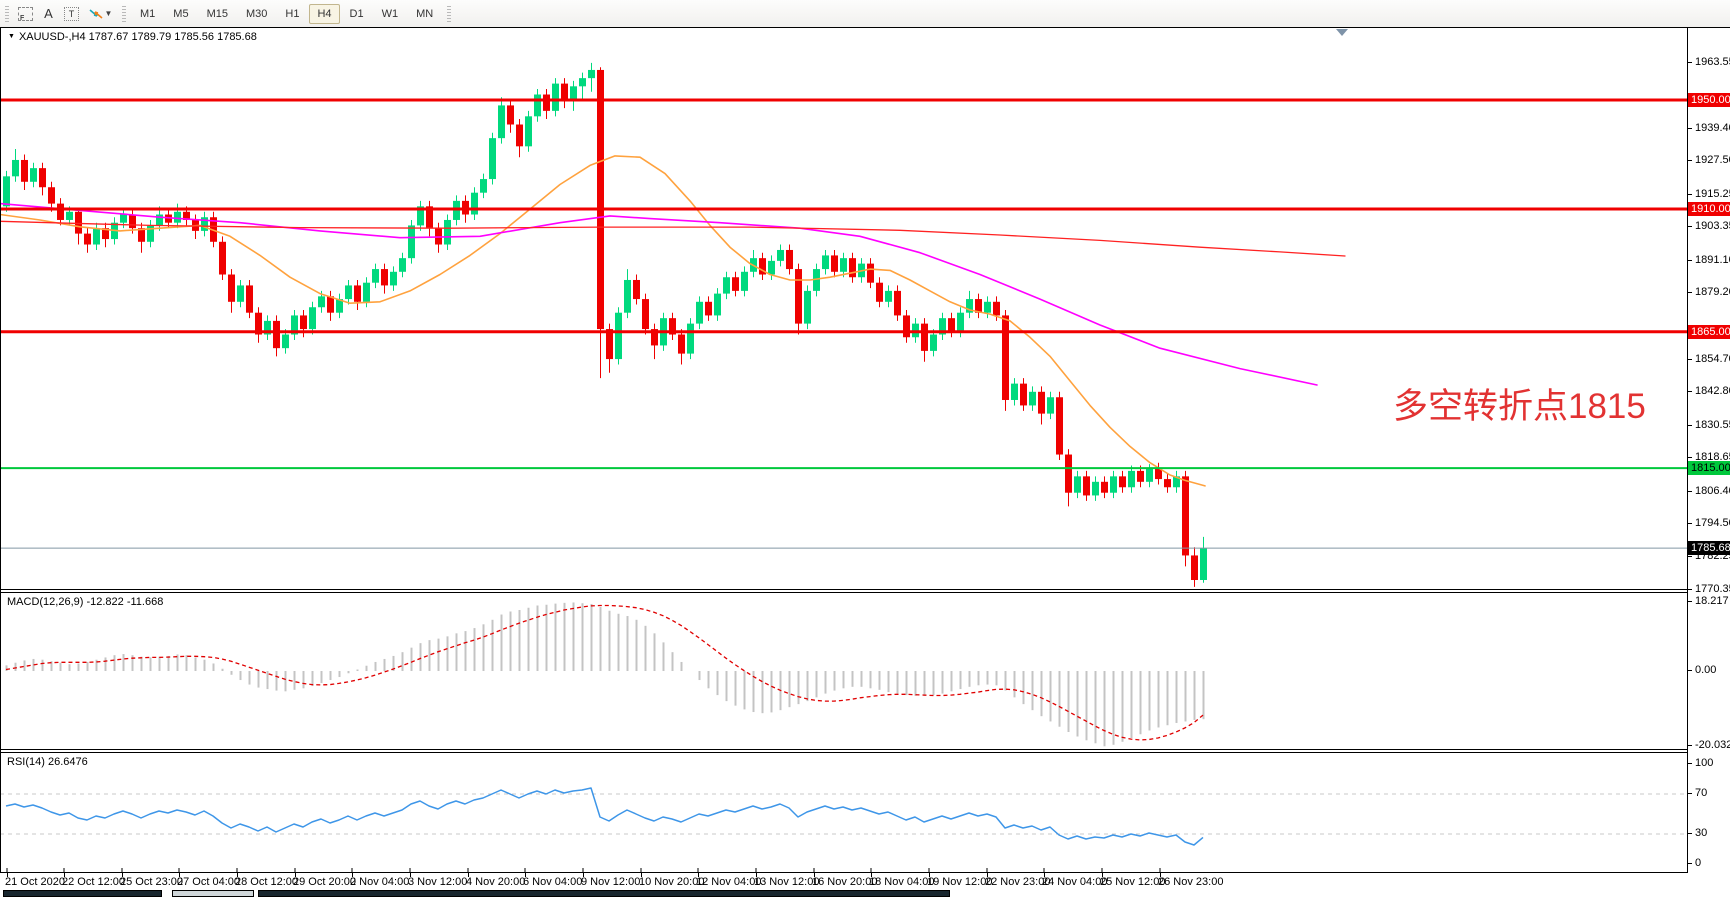  I want to click on timeframe-w1-button: W1, so click(390, 13).